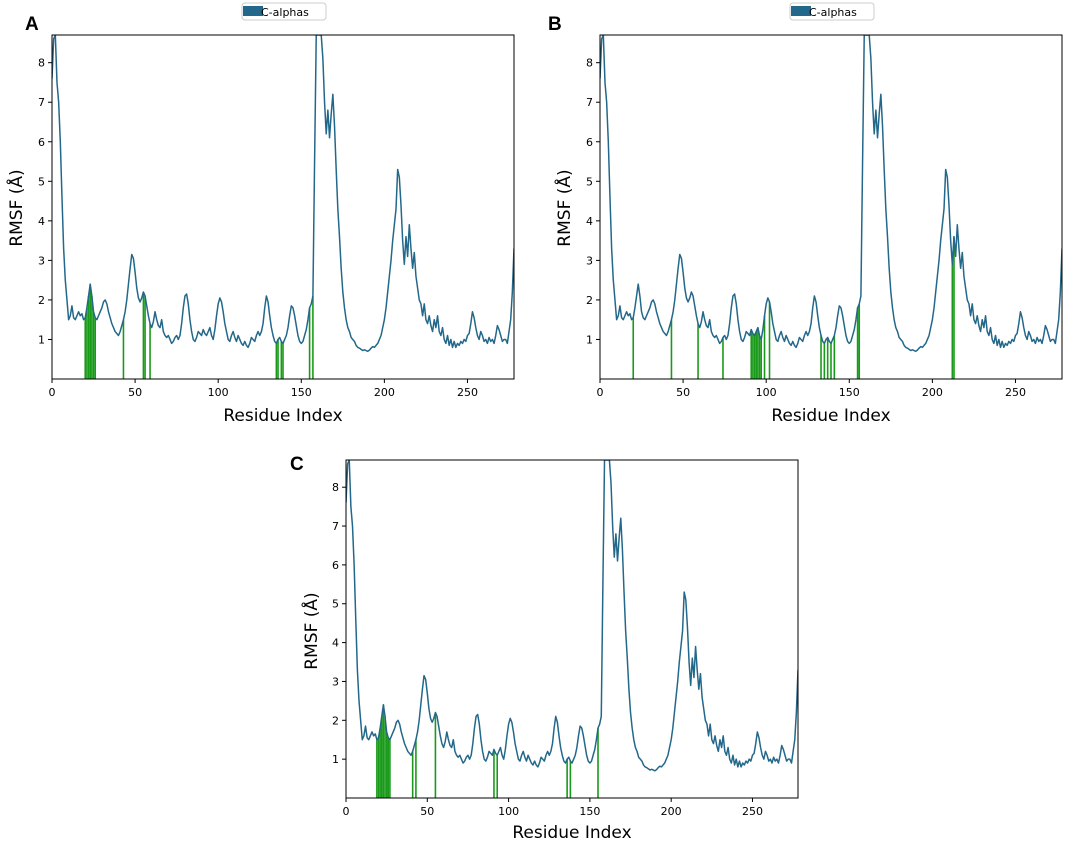  What do you see at coordinates (32, 24) in the screenshot?
I see `panel-label: A` at bounding box center [32, 24].